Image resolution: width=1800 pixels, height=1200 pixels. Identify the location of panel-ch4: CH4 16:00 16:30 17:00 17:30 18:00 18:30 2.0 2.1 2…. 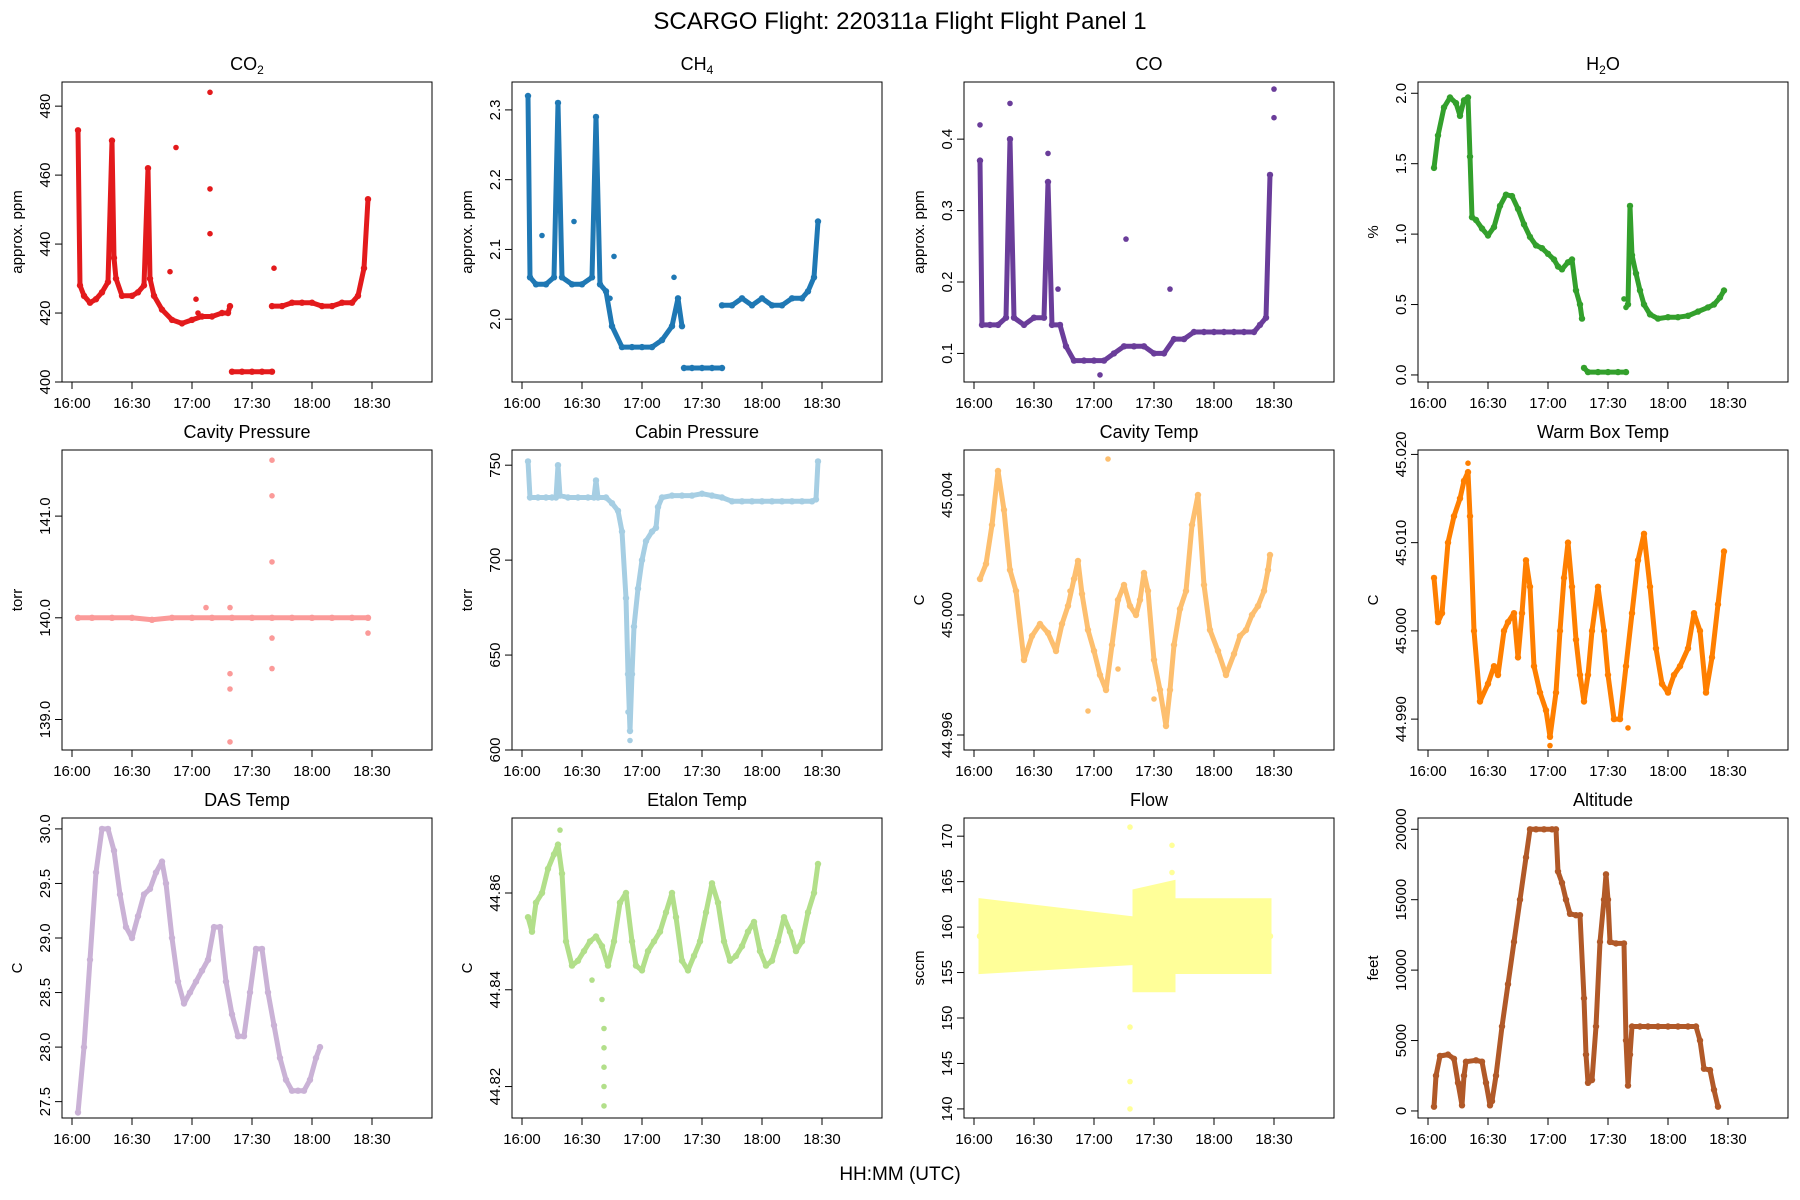
(671, 233).